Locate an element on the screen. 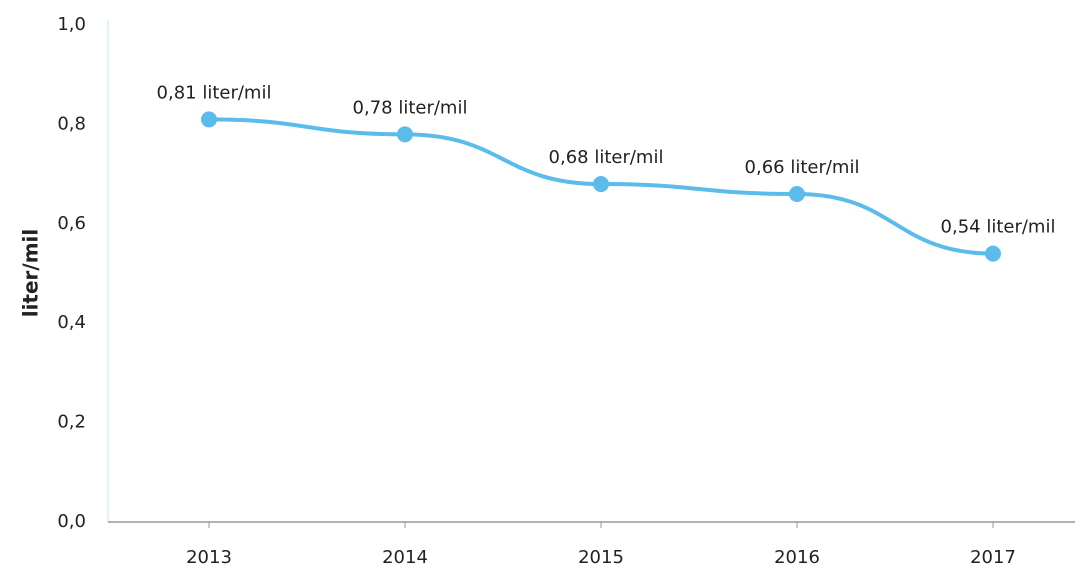  data-label: 0,78 liter/mil is located at coordinates (410, 107).